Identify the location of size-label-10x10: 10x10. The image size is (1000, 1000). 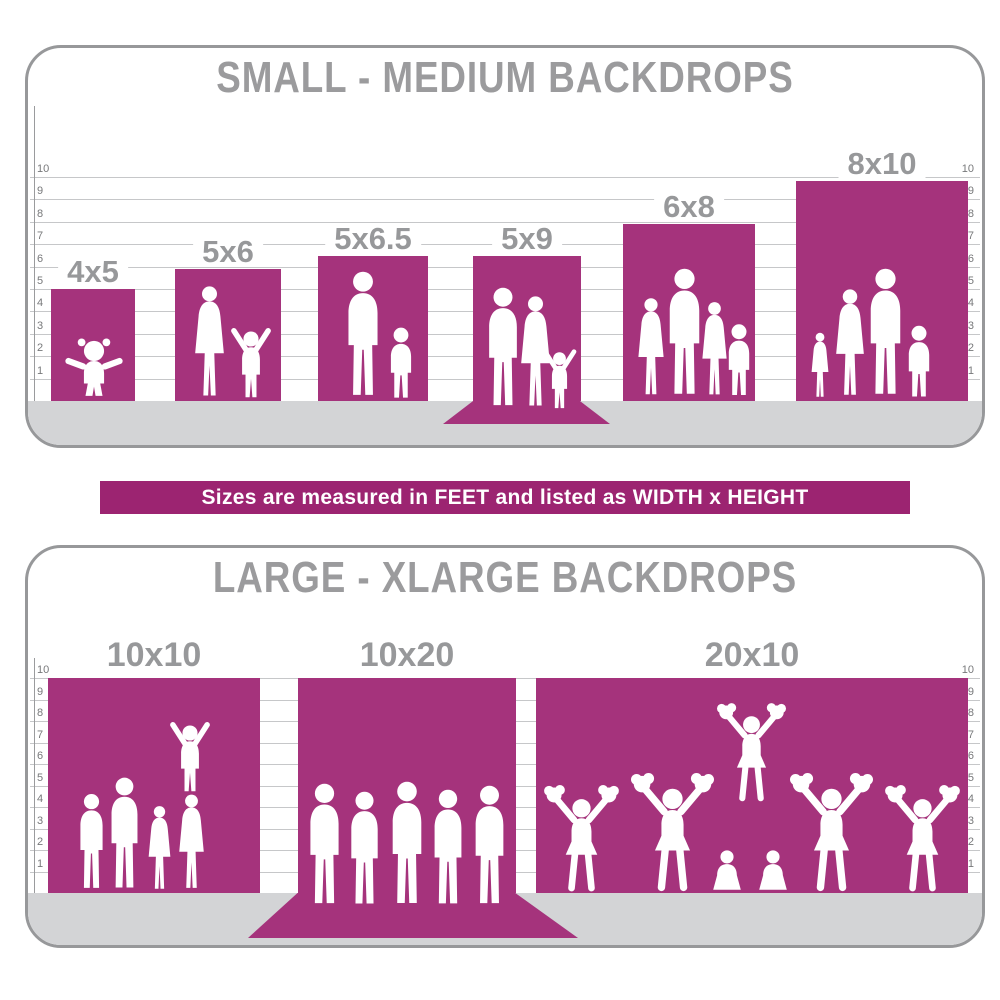
(154, 655).